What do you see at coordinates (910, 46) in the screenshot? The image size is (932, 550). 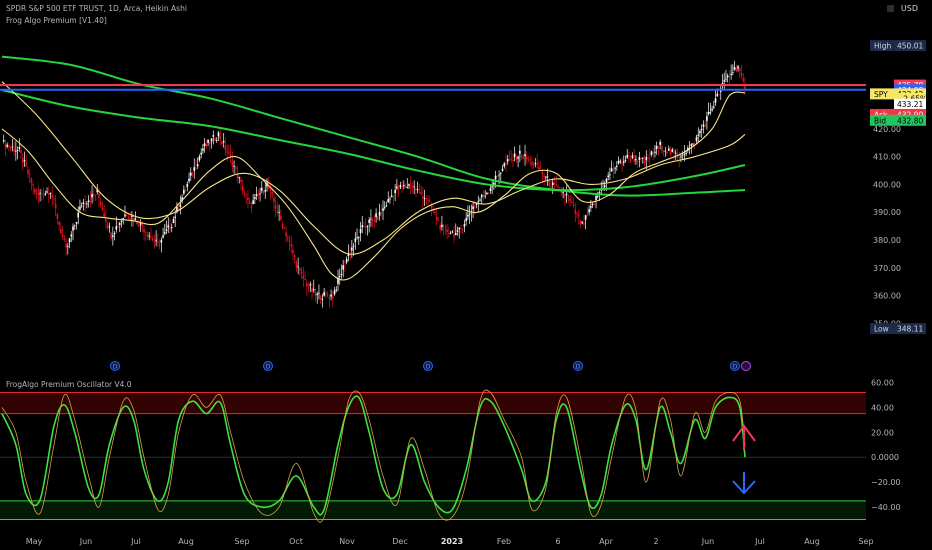 I see `price-label-box` at bounding box center [910, 46].